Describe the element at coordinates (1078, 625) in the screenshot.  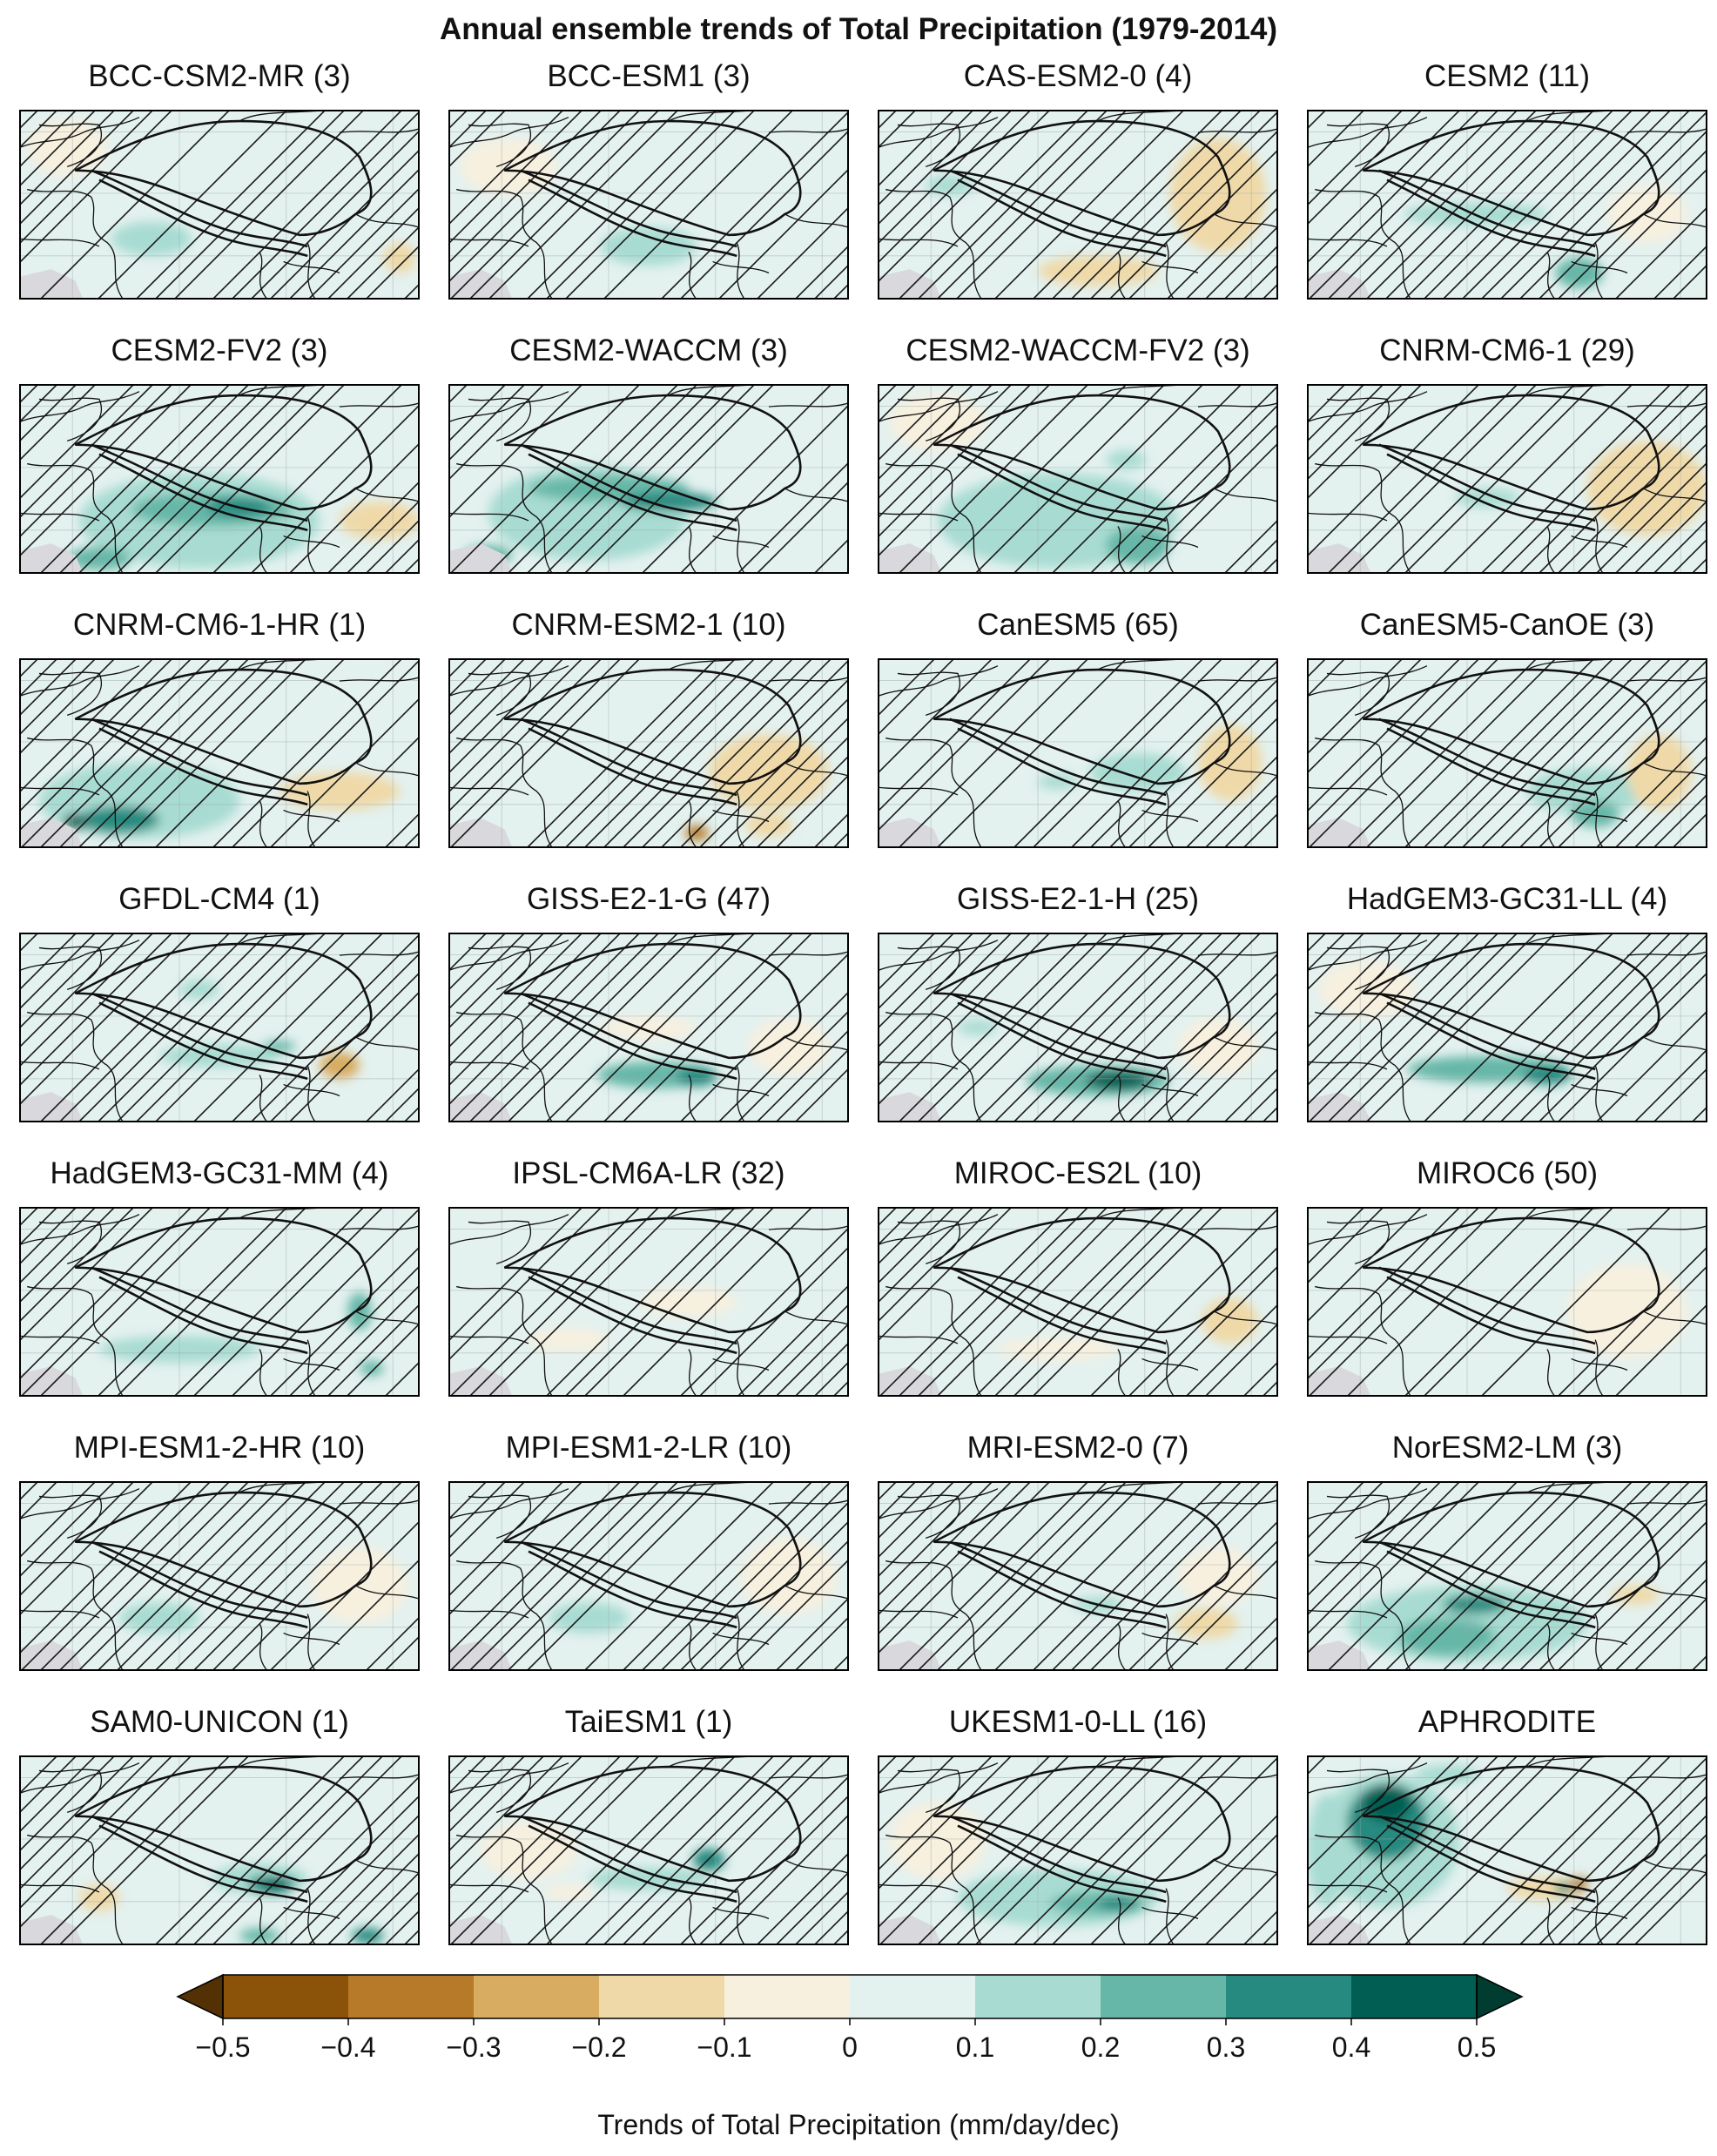
I see `panel-title: CanESM5 (65)` at that location.